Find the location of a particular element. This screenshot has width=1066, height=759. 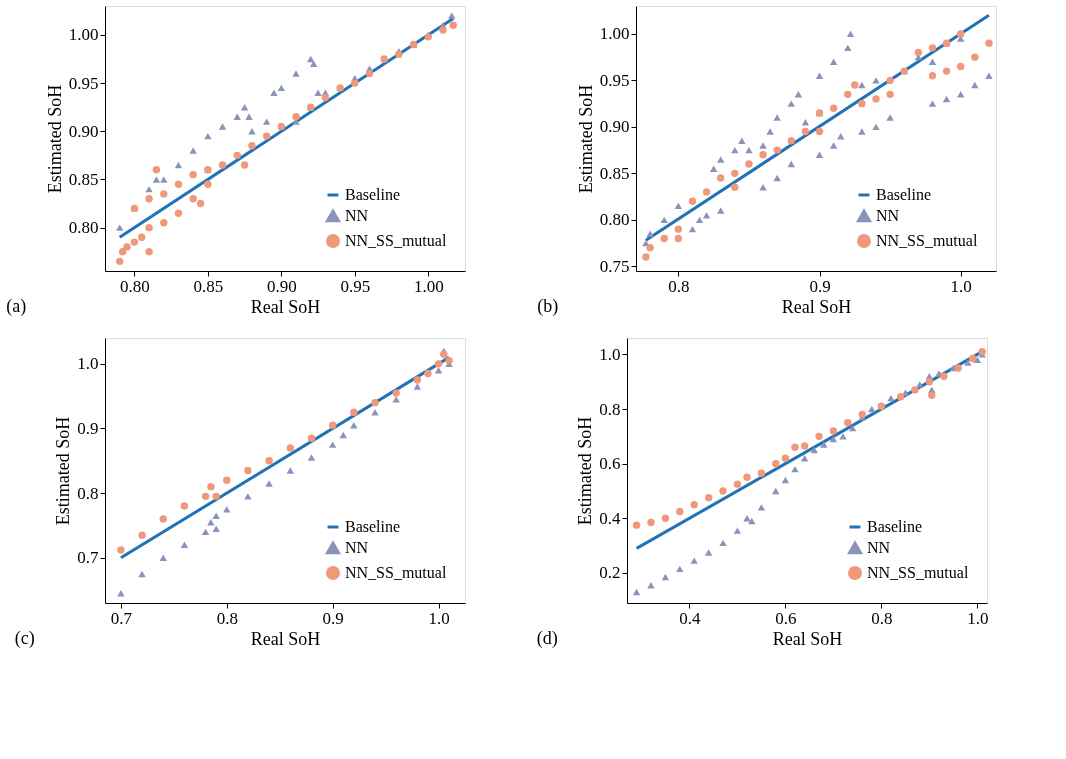

y-tick-label: 0.9 is located at coordinates (88, 428).